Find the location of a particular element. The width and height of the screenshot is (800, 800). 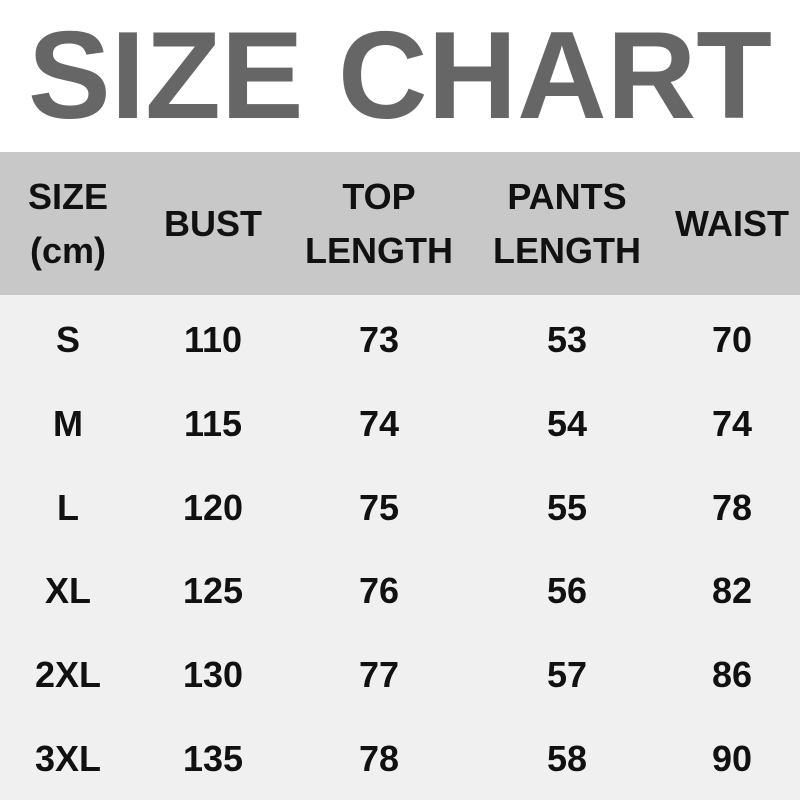

table-cell-bust: 135 is located at coordinates (213, 758).